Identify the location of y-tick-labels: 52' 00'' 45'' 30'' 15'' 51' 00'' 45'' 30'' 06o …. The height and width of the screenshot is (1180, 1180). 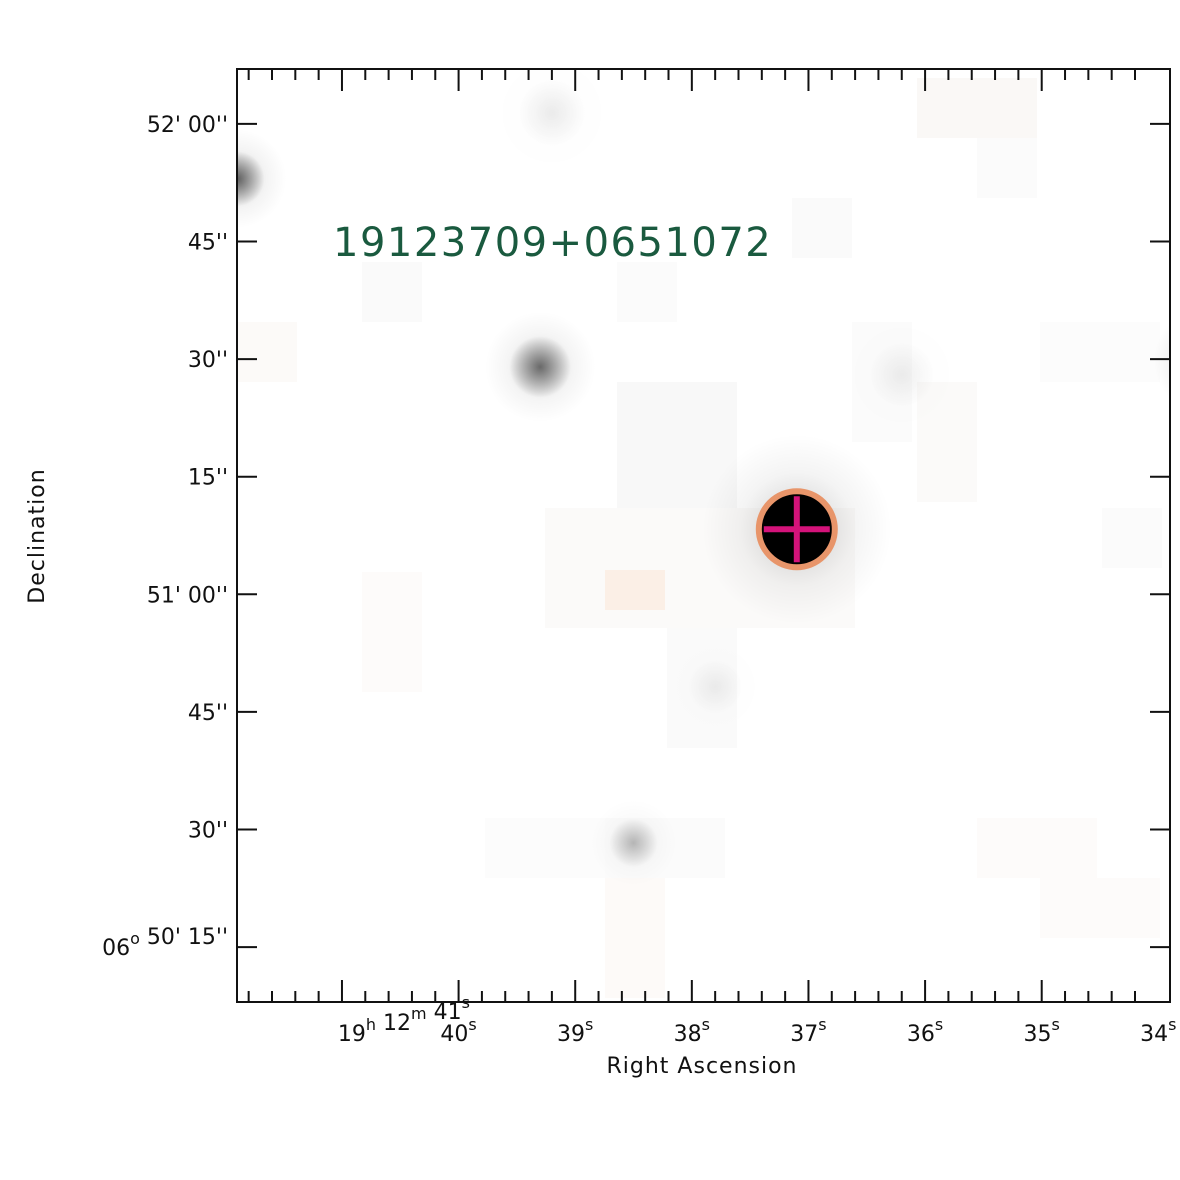
(165, 537).